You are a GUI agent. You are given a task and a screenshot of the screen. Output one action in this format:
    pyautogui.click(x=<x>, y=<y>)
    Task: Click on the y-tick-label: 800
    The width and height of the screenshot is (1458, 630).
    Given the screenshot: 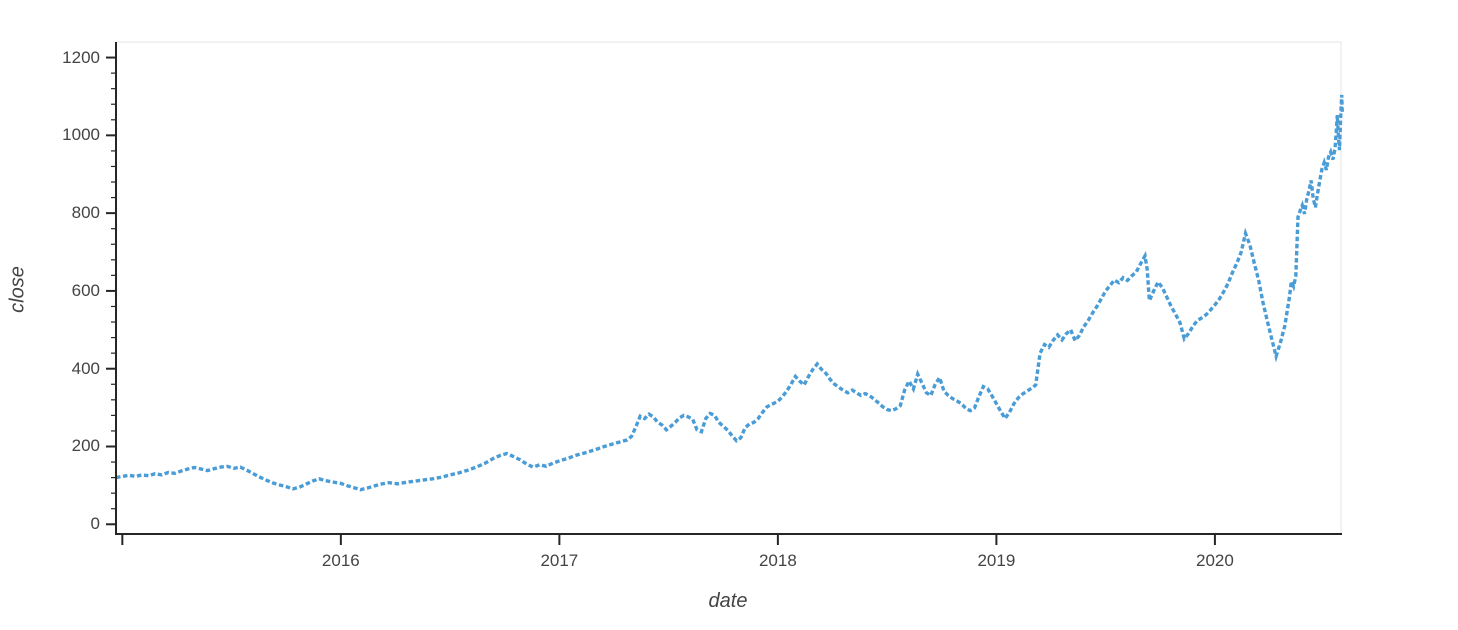 What is the action you would take?
    pyautogui.click(x=85, y=213)
    